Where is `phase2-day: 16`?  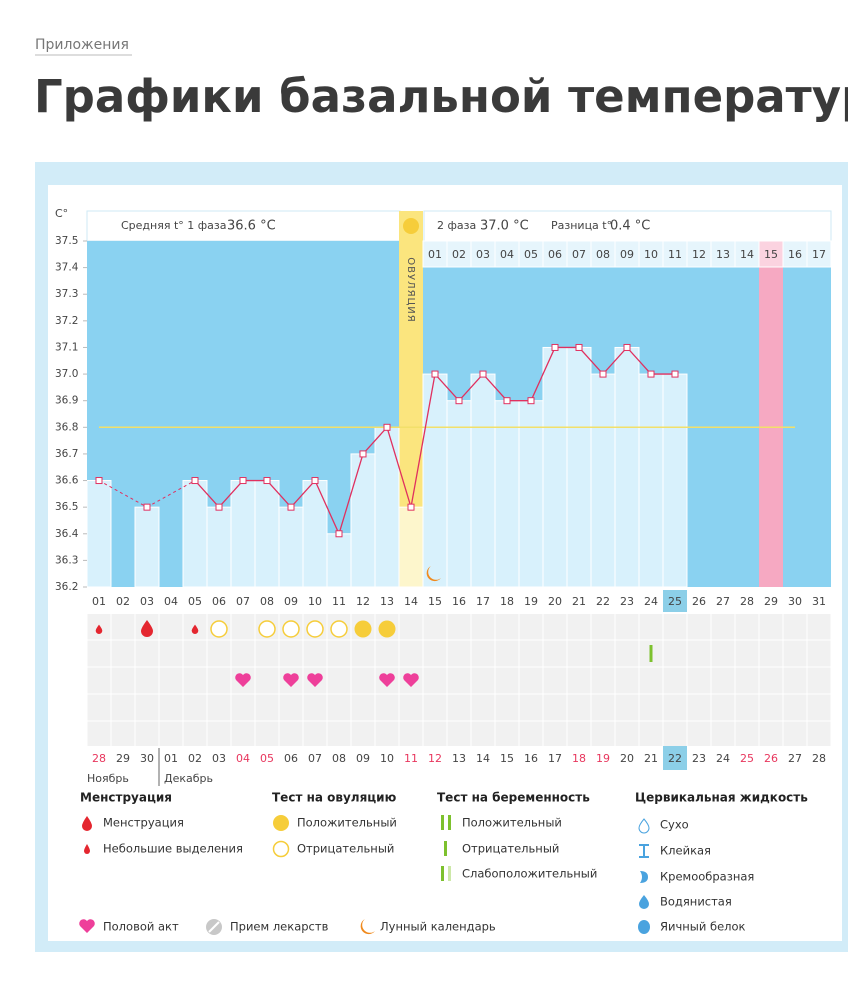 phase2-day: 16 is located at coordinates (795, 254).